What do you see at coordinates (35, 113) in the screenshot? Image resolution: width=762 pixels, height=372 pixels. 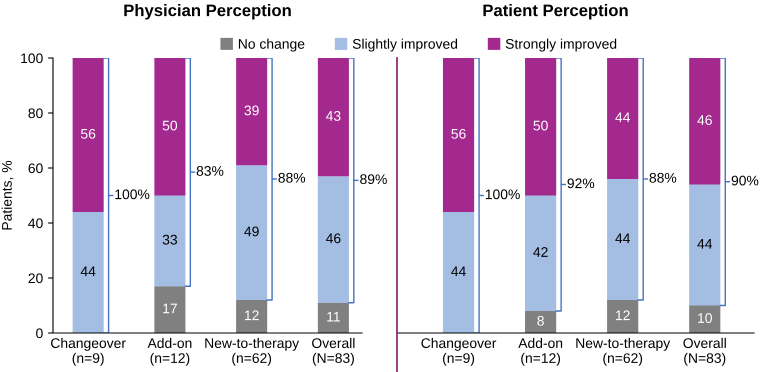 I see `y-tick-label: 80` at bounding box center [35, 113].